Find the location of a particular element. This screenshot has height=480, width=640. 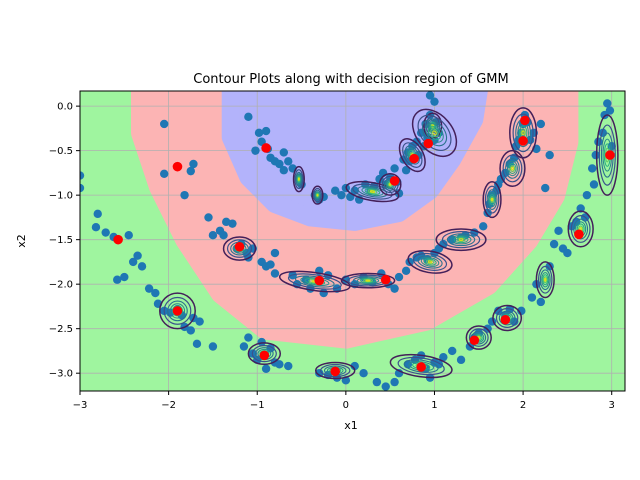

region-inner is located at coordinates (354, 161).